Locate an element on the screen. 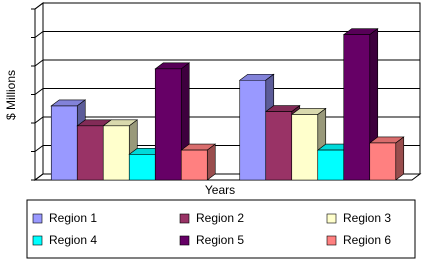 The height and width of the screenshot is (270, 429). legend-label: Region 1 is located at coordinates (73, 218).